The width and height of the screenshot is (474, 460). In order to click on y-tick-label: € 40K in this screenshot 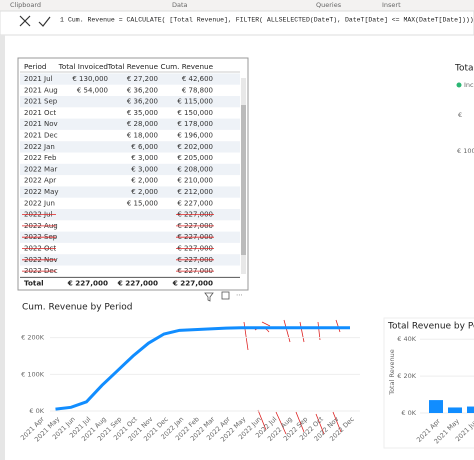, I will do `click(406, 339)`.